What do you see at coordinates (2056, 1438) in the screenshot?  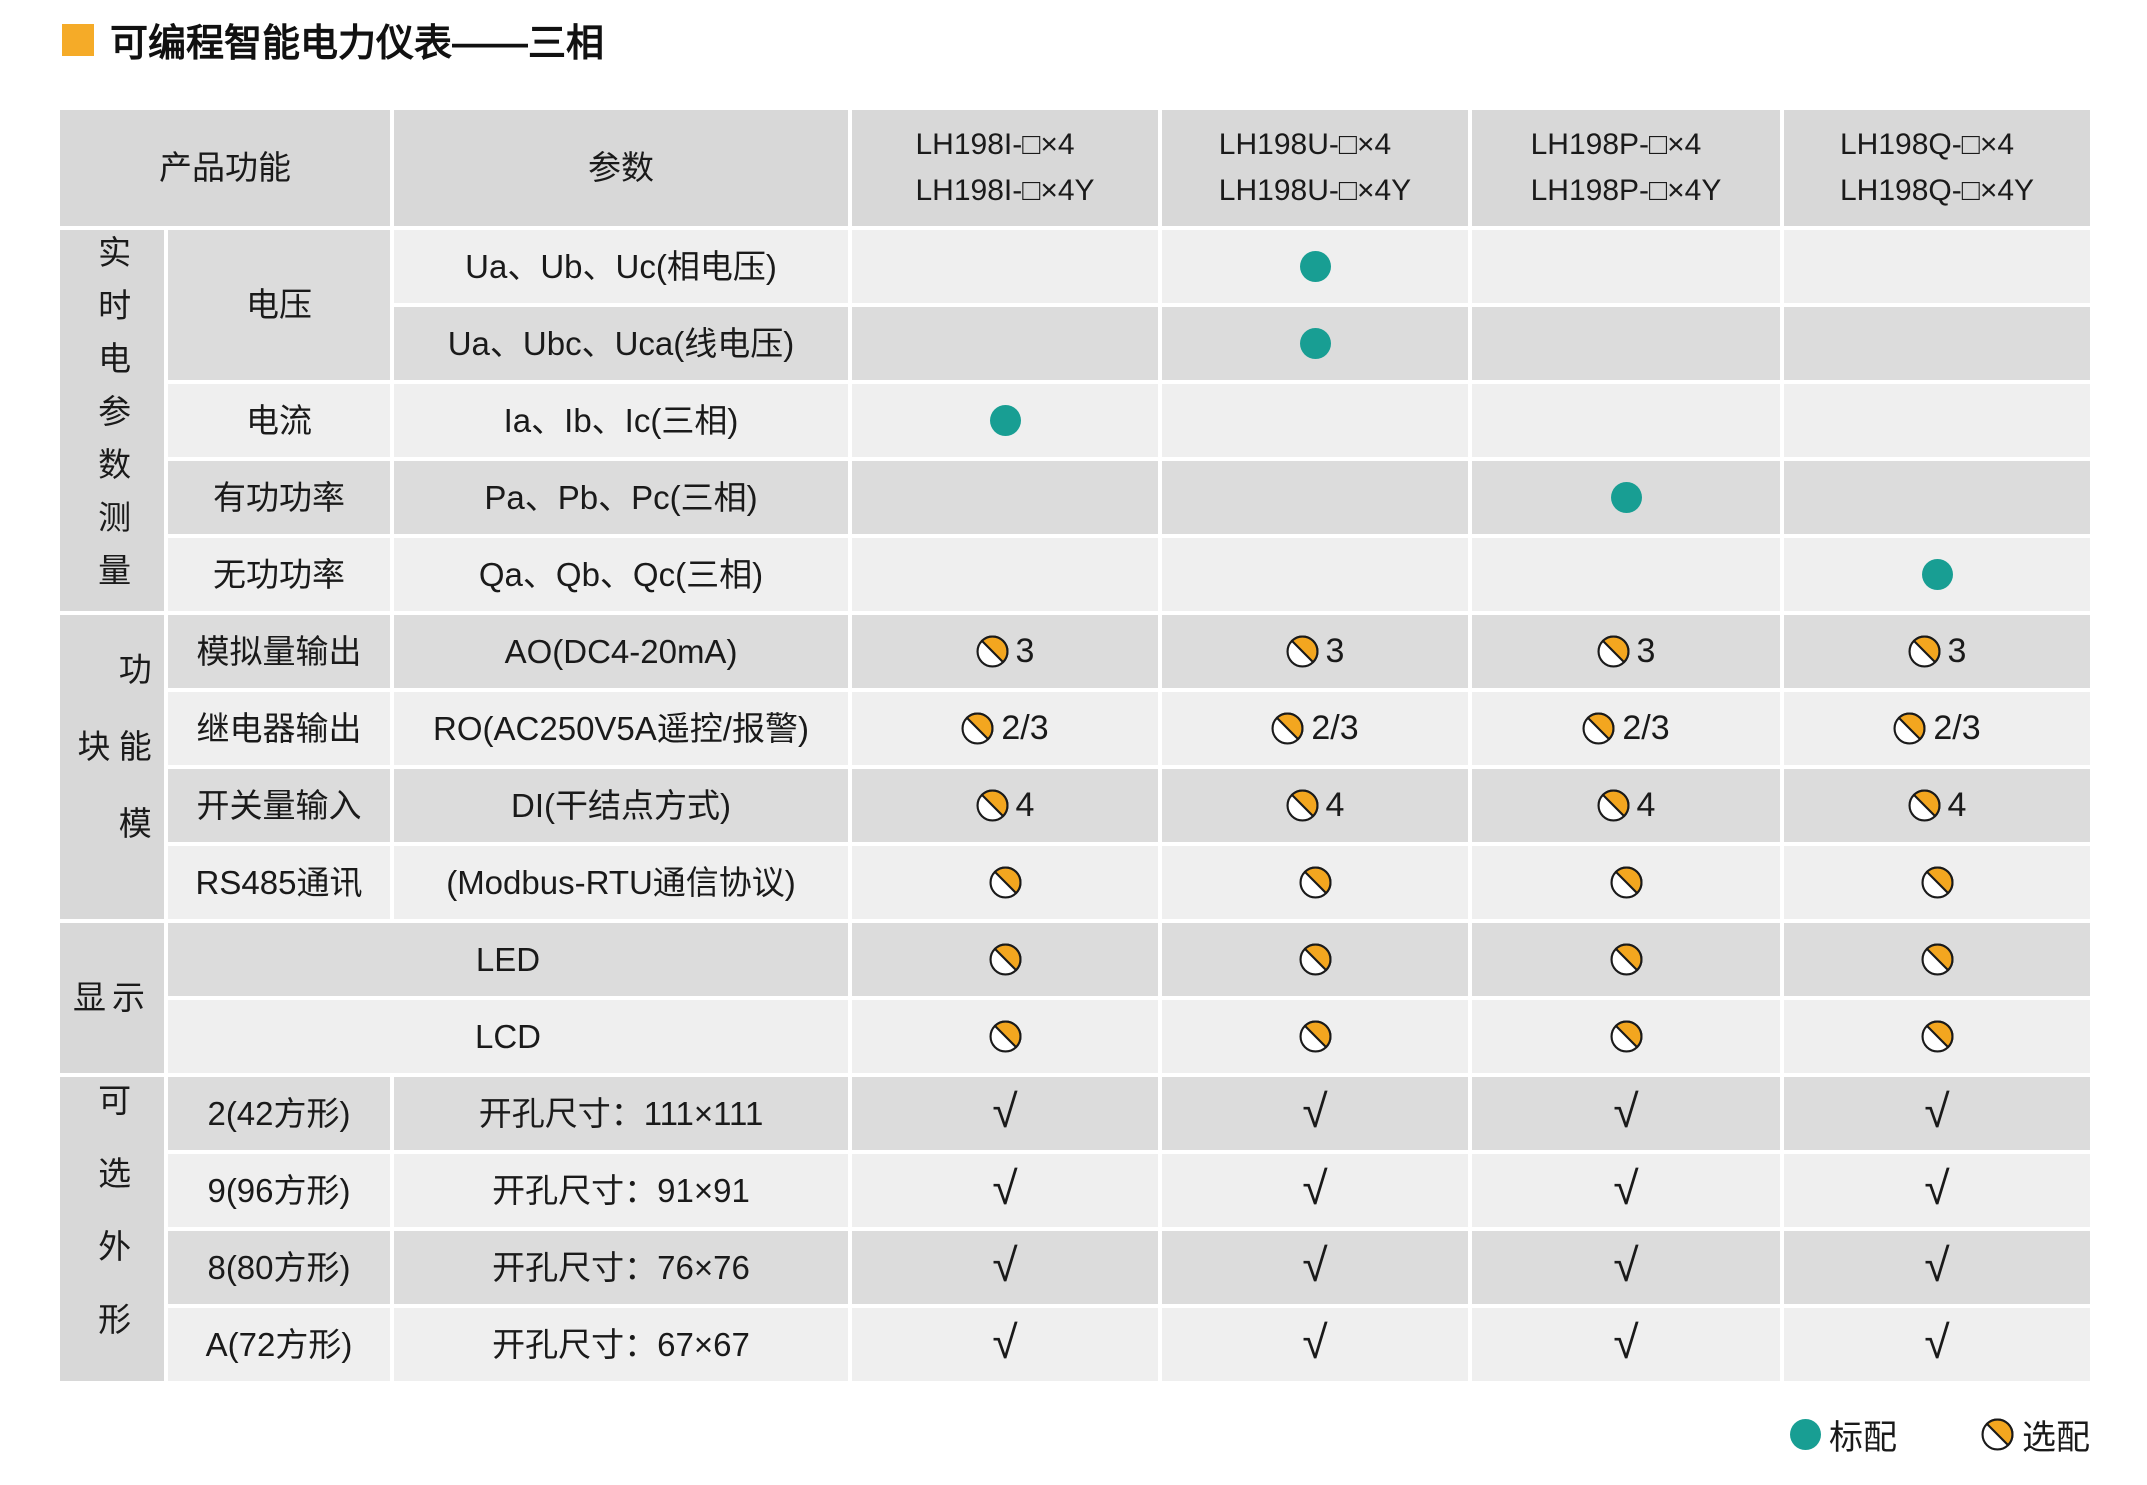 I see `legend-optional-label: 选配` at bounding box center [2056, 1438].